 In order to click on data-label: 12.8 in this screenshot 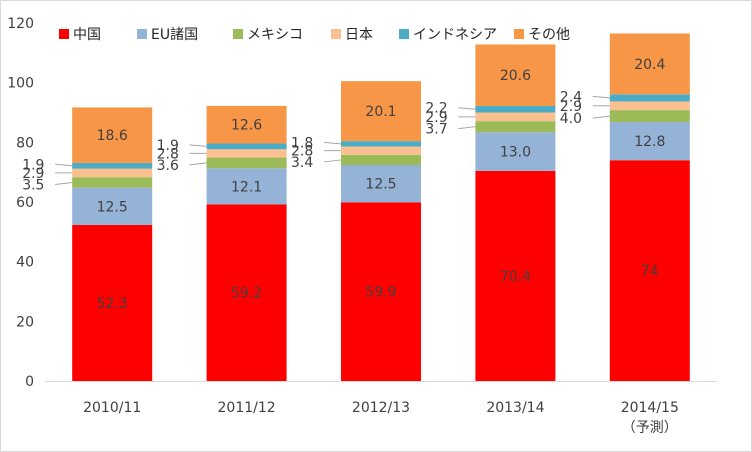, I will do `click(649, 142)`.